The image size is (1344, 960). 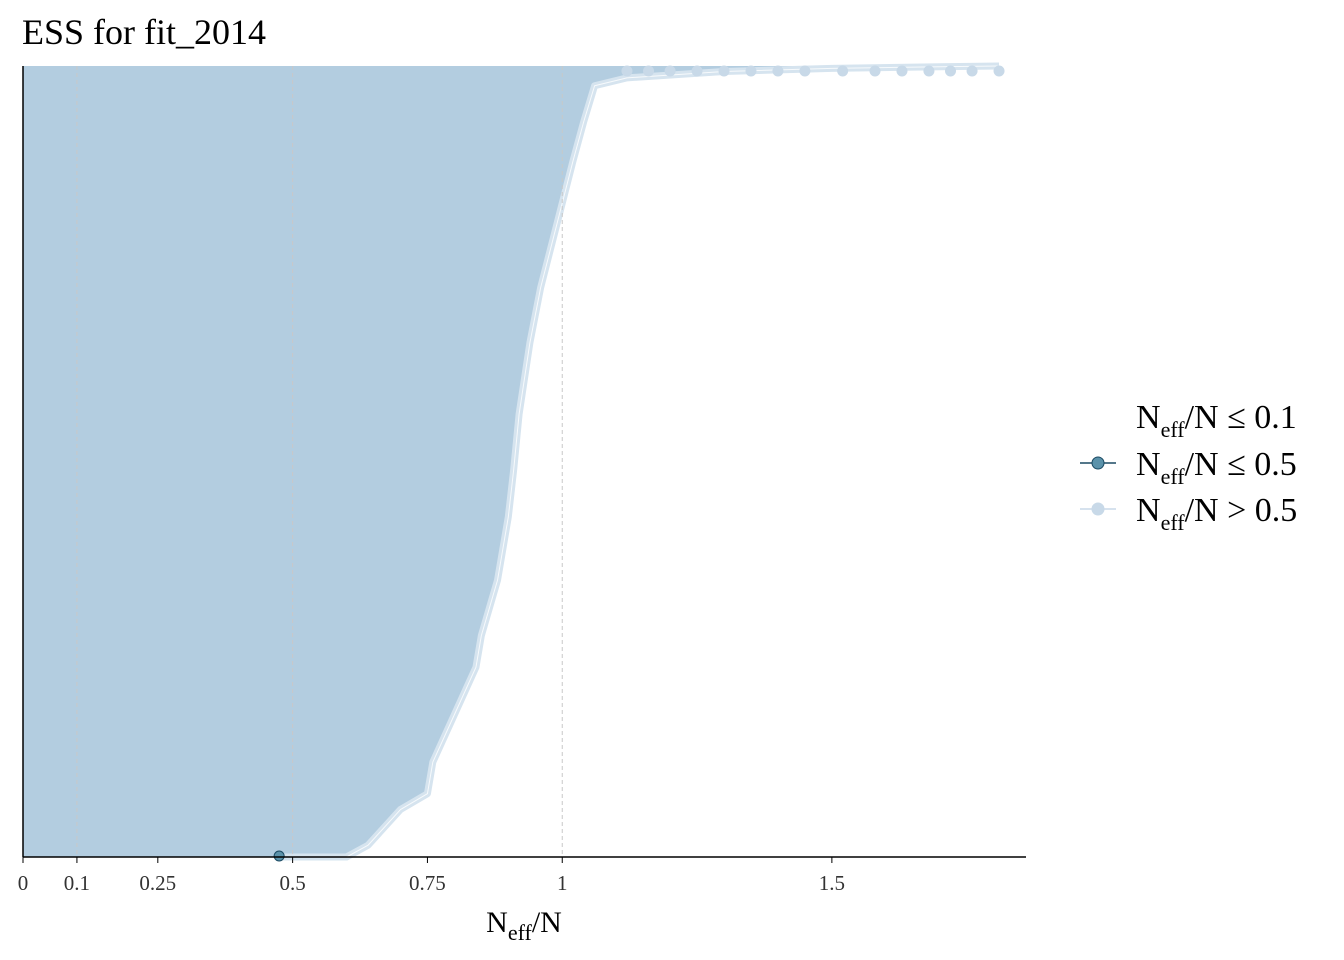 What do you see at coordinates (77, 883) in the screenshot?
I see `x-tick-label-1: 0.1` at bounding box center [77, 883].